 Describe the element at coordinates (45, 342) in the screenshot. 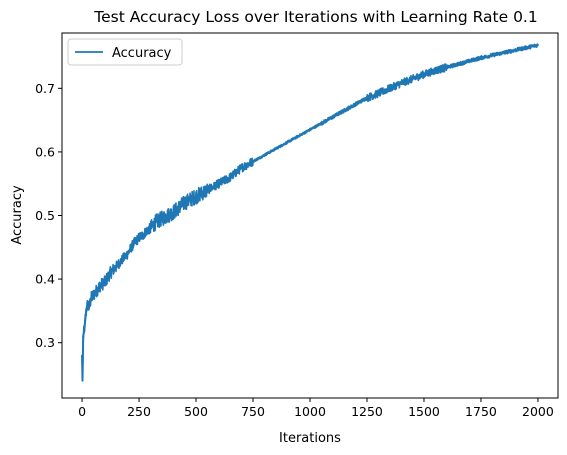

I see `y-tick-label: 0.3` at that location.